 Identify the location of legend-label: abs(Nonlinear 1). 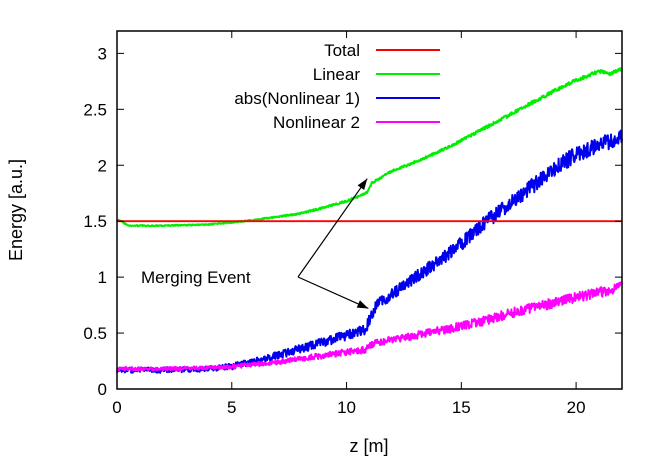
(297, 98).